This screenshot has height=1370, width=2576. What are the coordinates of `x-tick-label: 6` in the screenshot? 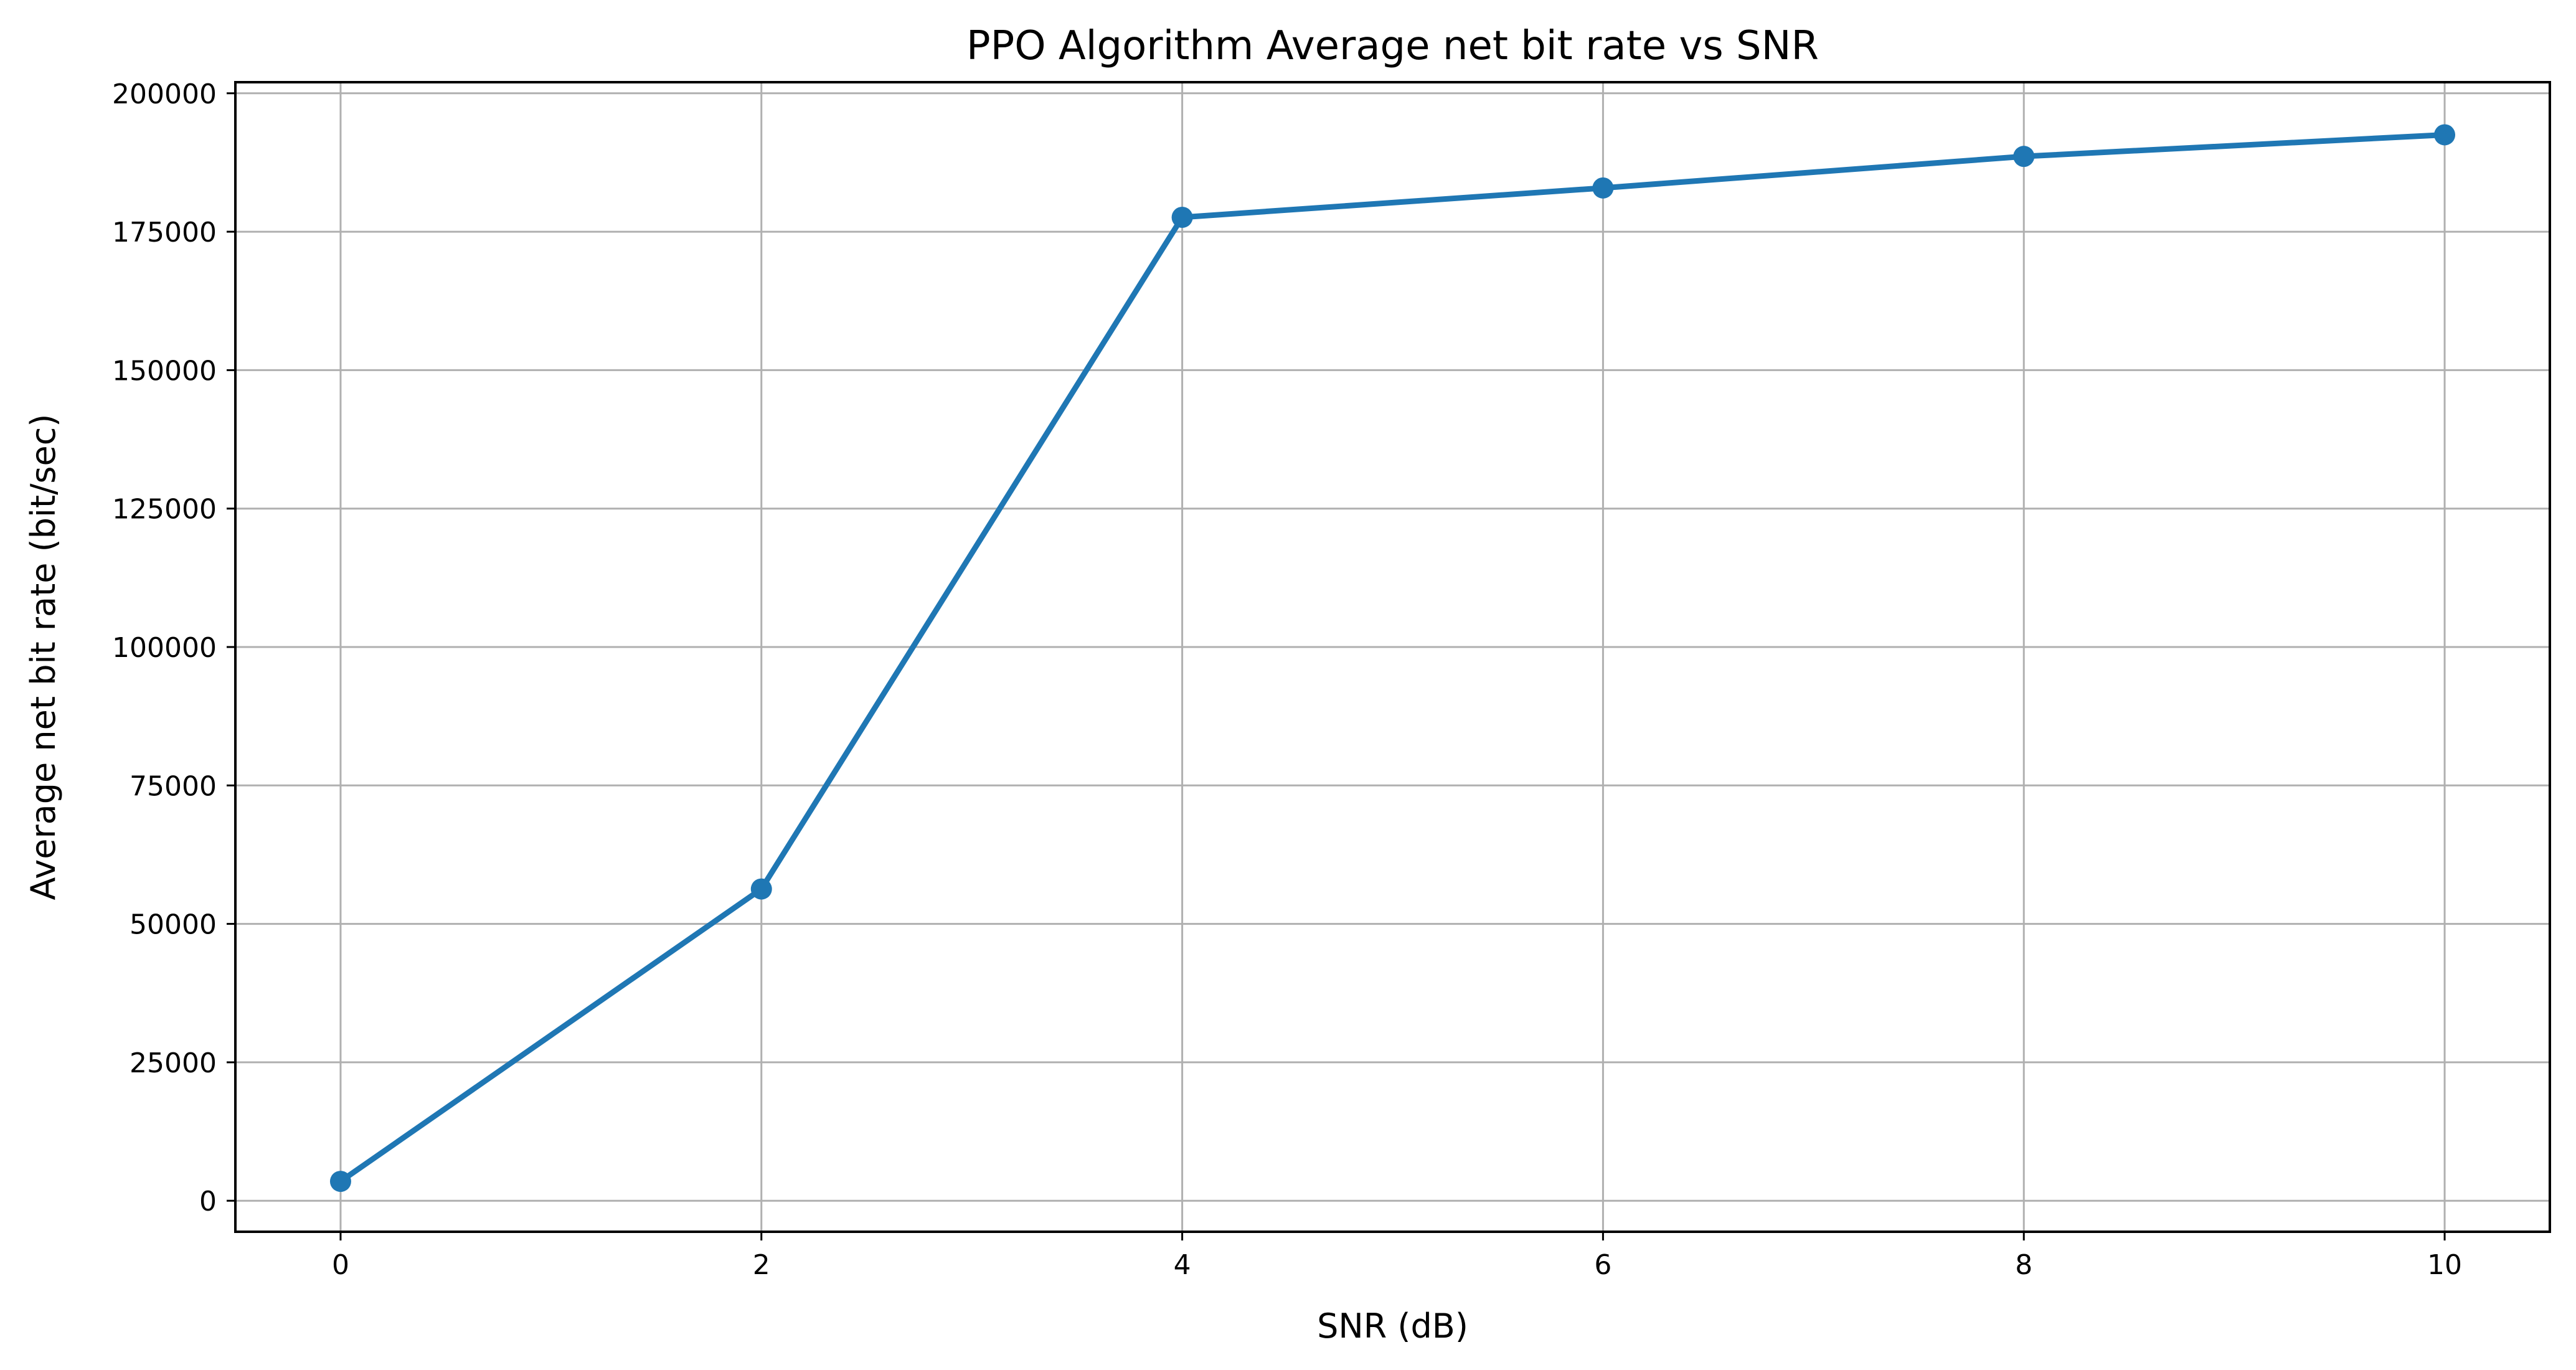 It's located at (1602, 1265).